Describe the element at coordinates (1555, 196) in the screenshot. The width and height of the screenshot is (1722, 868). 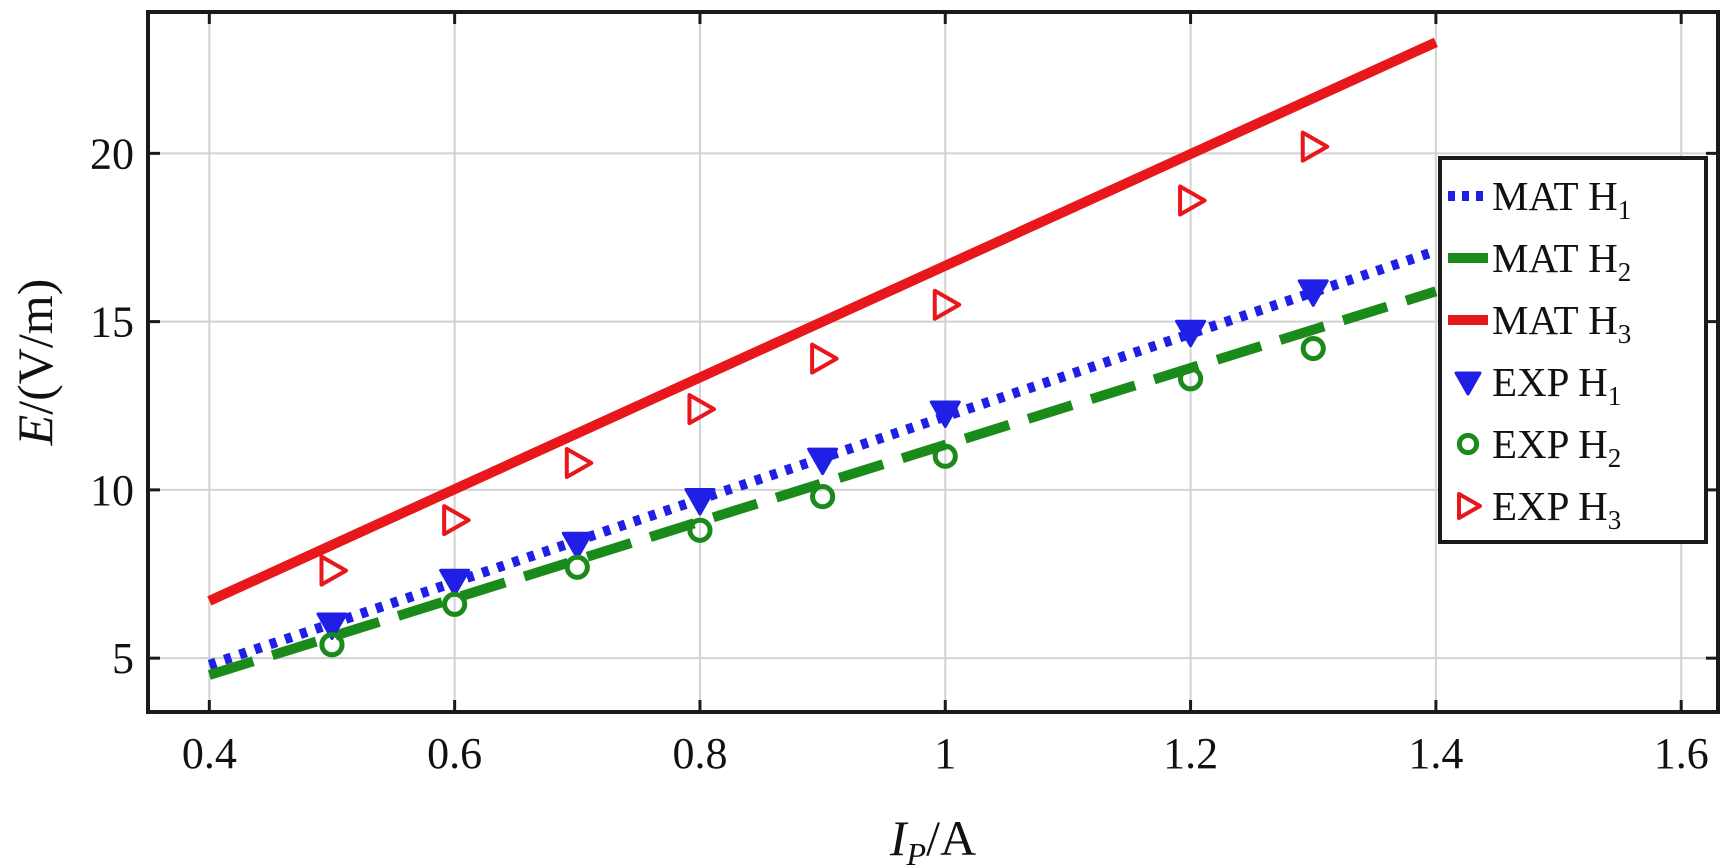
I see `legend-item-mat-h1-name: MAT H` at that location.